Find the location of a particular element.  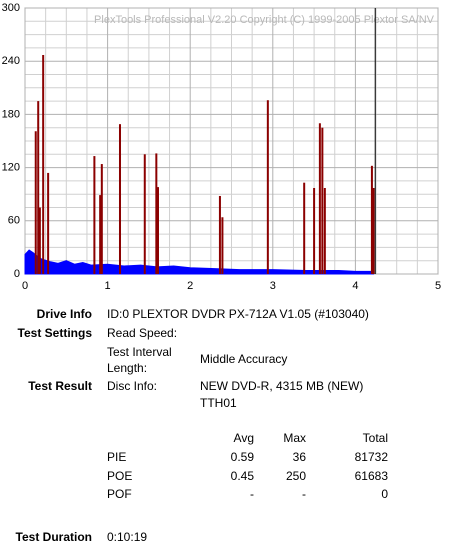

table-cell: 61683 is located at coordinates (371, 475).